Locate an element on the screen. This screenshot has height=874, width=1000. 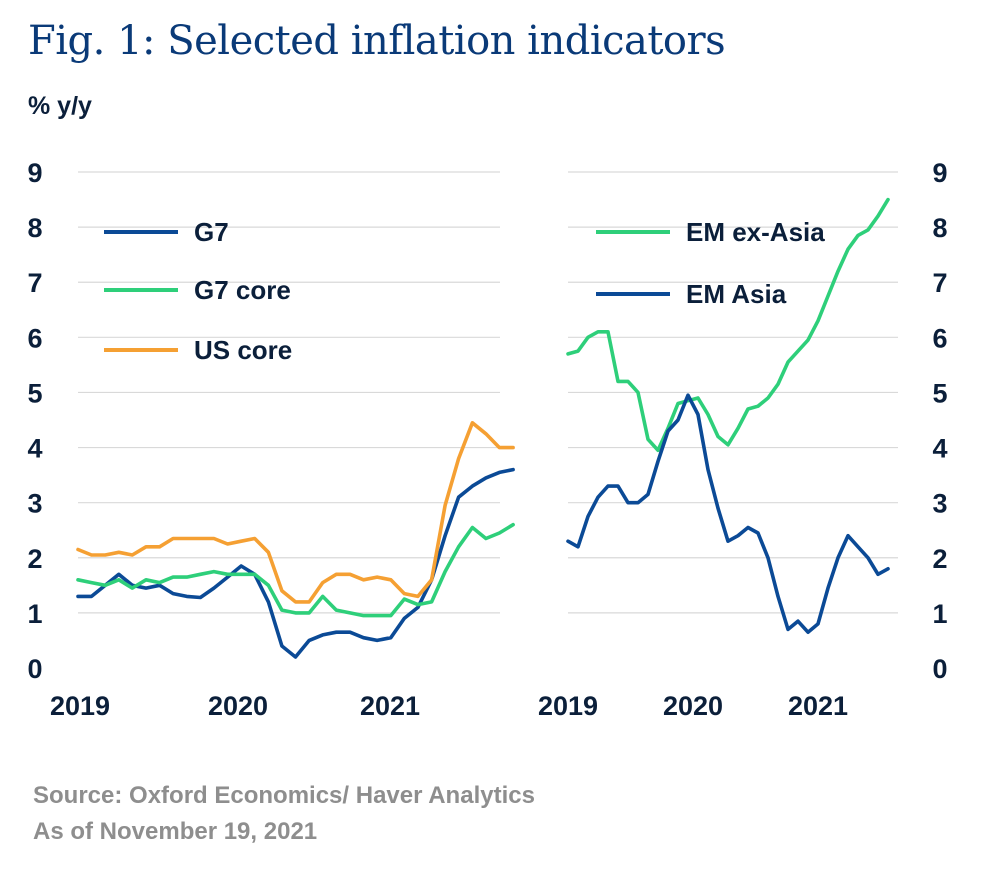
left-y-tick-label: 4 is located at coordinates (34, 449).